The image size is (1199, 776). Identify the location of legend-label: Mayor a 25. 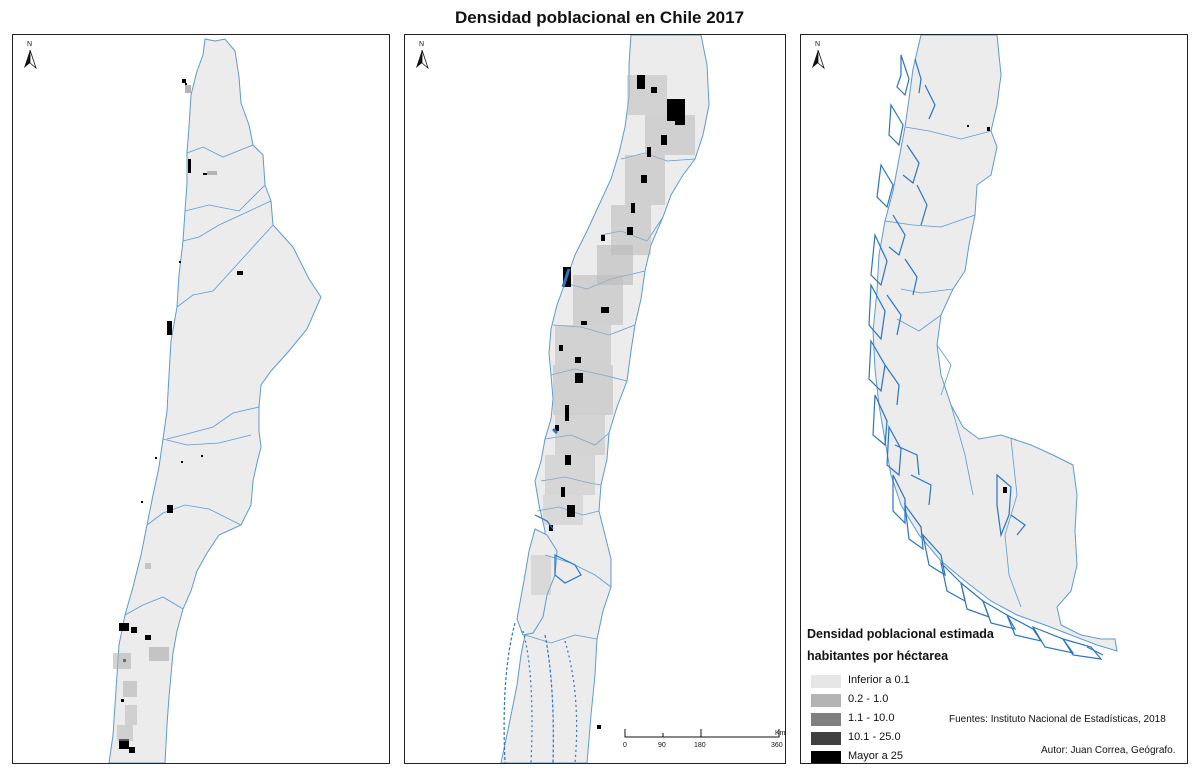
(876, 756).